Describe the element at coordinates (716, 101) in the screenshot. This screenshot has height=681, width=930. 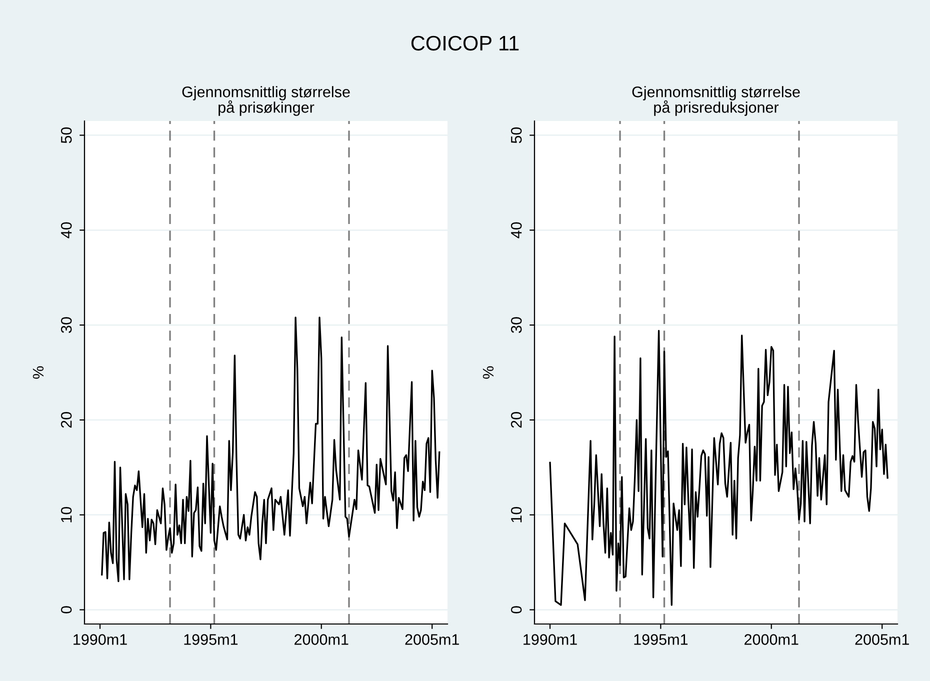
I see `chart-subtitle: Gjennomsnittlig størrelse på prisreduksjoner` at that location.